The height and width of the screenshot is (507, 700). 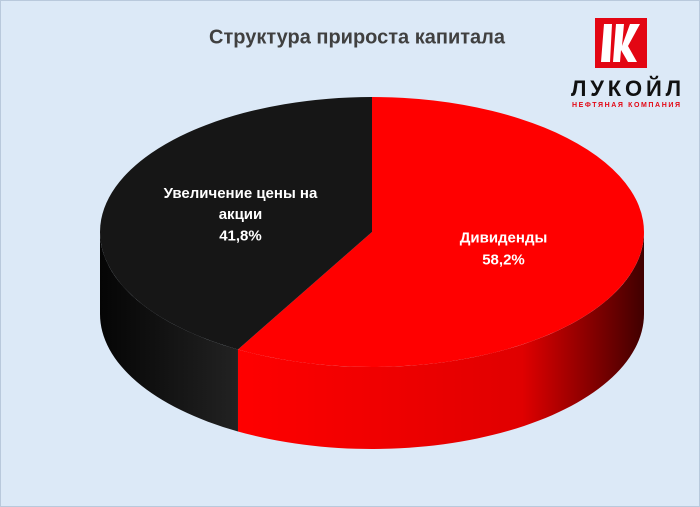 I want to click on logo: ЛУКОЙЛ НЕФТЯНАЯ КОМПАНИЯ, so click(x=626, y=63).